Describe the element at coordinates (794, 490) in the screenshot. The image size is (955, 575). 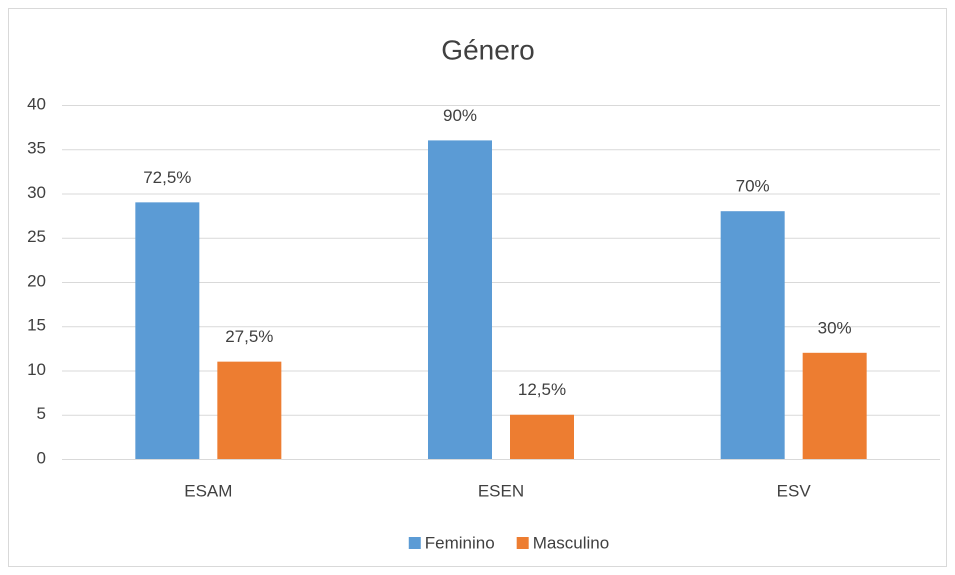
I see `x-tick-label: ESV` at that location.